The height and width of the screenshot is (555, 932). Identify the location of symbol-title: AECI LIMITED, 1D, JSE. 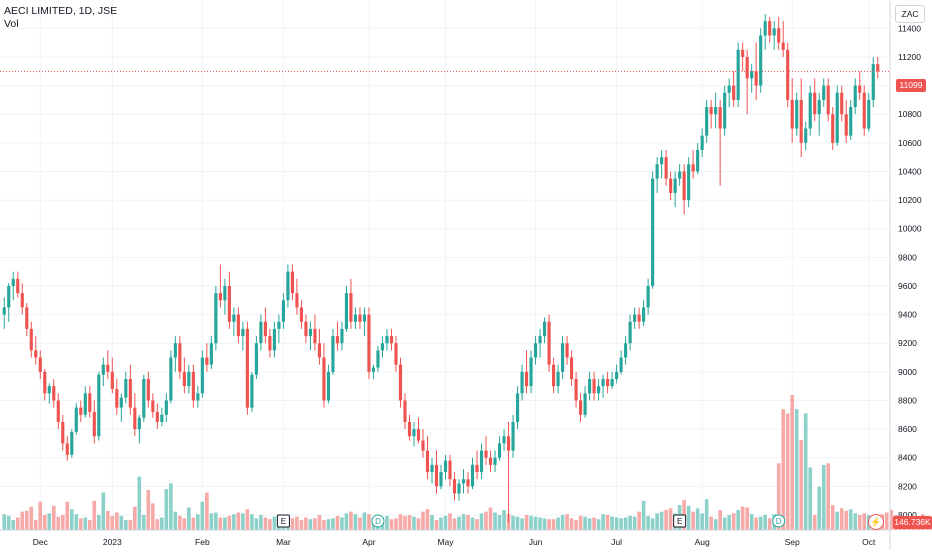
(61, 11).